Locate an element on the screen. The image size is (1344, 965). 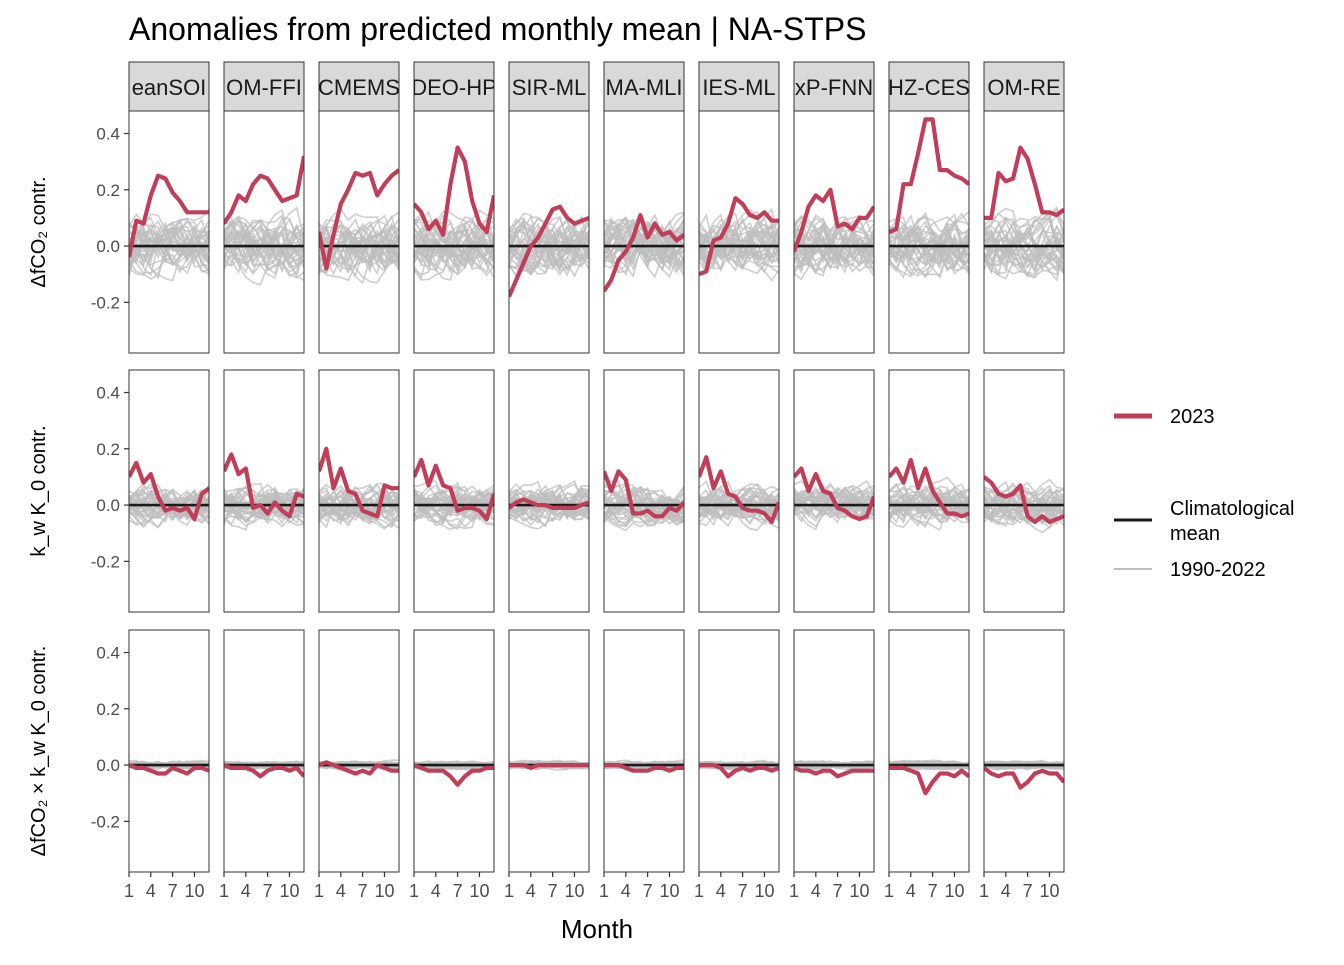
strip-label: SIR-ML is located at coordinates (549, 87).